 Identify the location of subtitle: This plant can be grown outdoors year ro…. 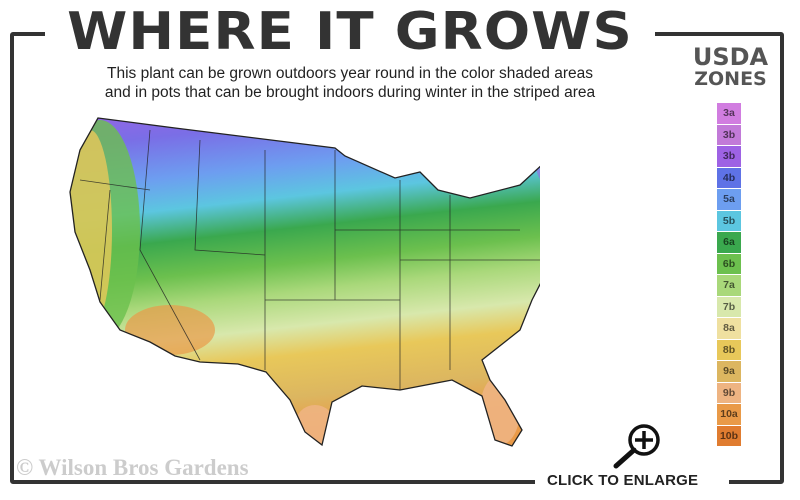
(350, 83).